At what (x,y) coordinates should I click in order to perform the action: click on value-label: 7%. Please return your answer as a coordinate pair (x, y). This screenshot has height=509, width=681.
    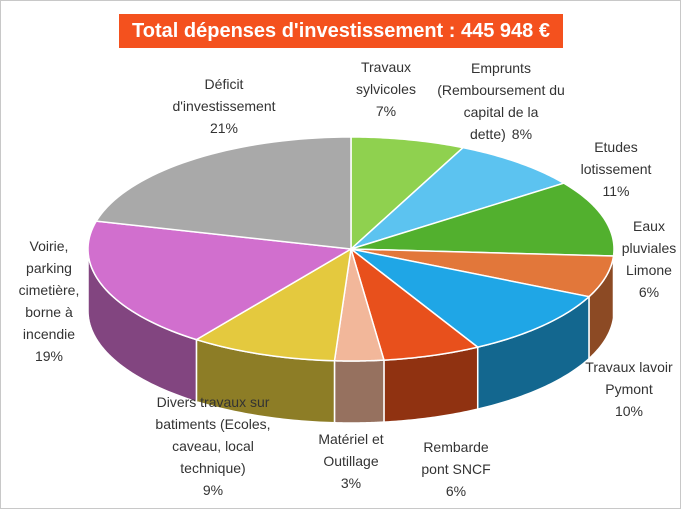
    Looking at the image, I should click on (386, 111).